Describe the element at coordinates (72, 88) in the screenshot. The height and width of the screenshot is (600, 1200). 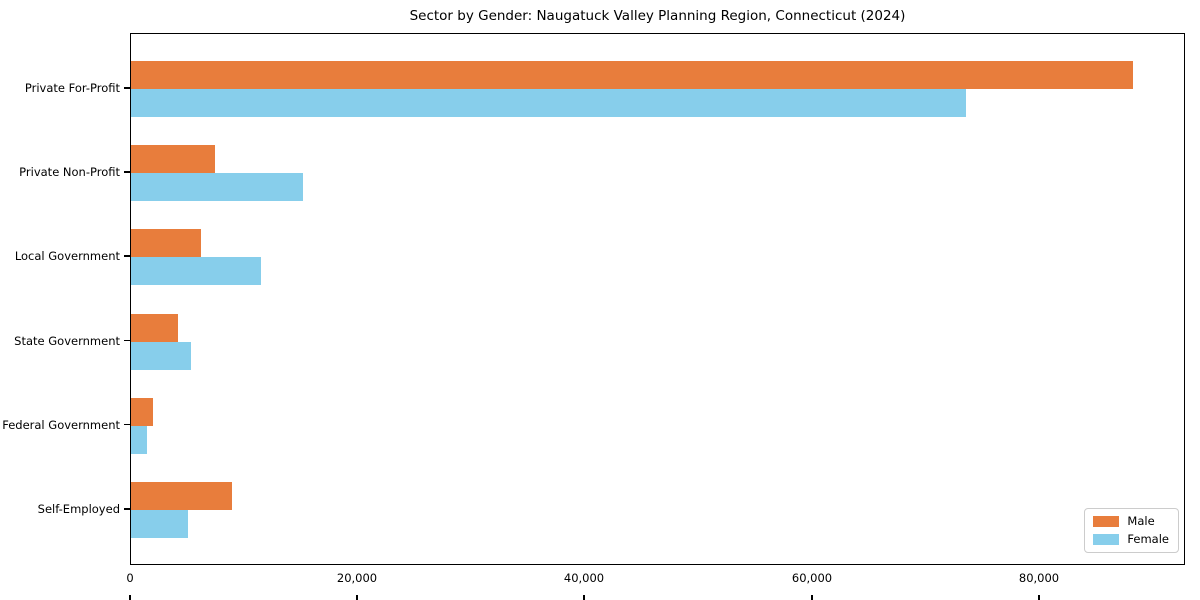
I see `y-tick-label-private-for-profit: Private For-Profit` at that location.